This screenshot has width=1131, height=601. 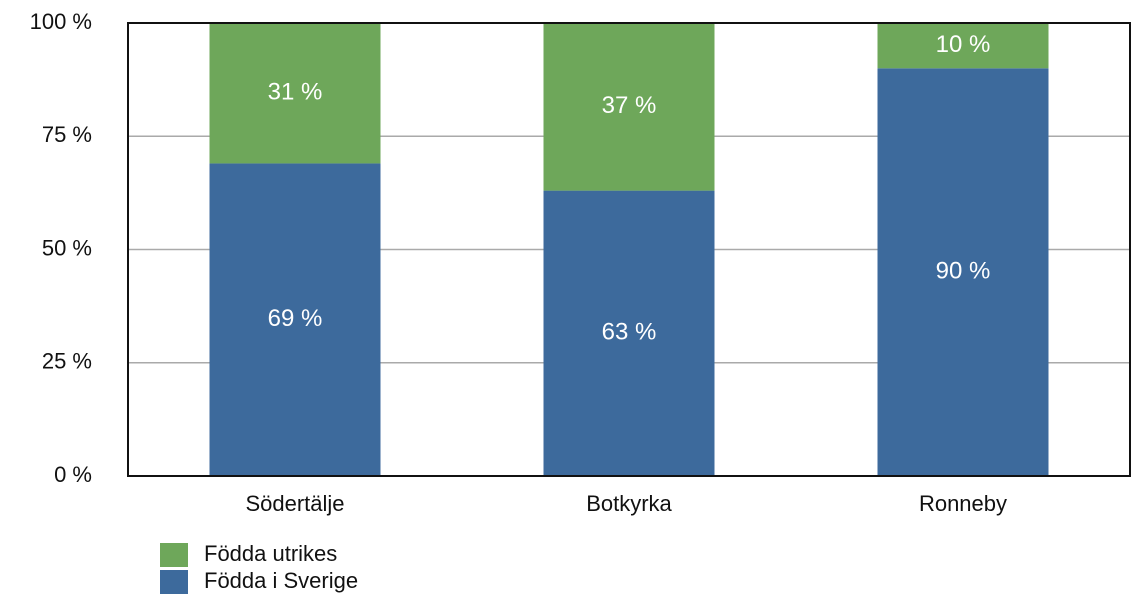 I want to click on legend-label: Födda utrikes, so click(x=270, y=553).